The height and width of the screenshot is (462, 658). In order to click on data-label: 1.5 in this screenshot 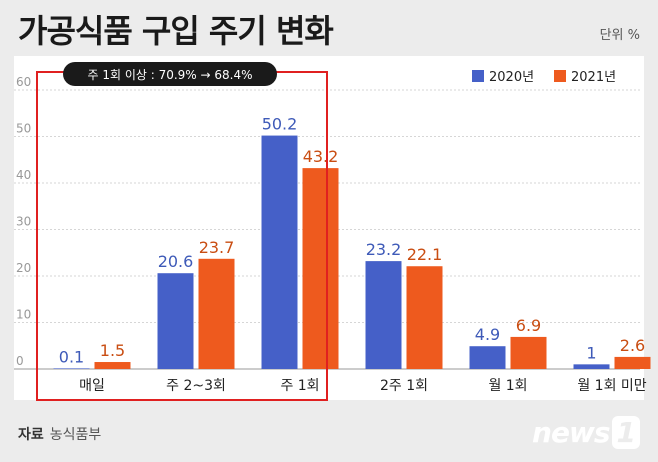, I will do `click(112, 350)`.